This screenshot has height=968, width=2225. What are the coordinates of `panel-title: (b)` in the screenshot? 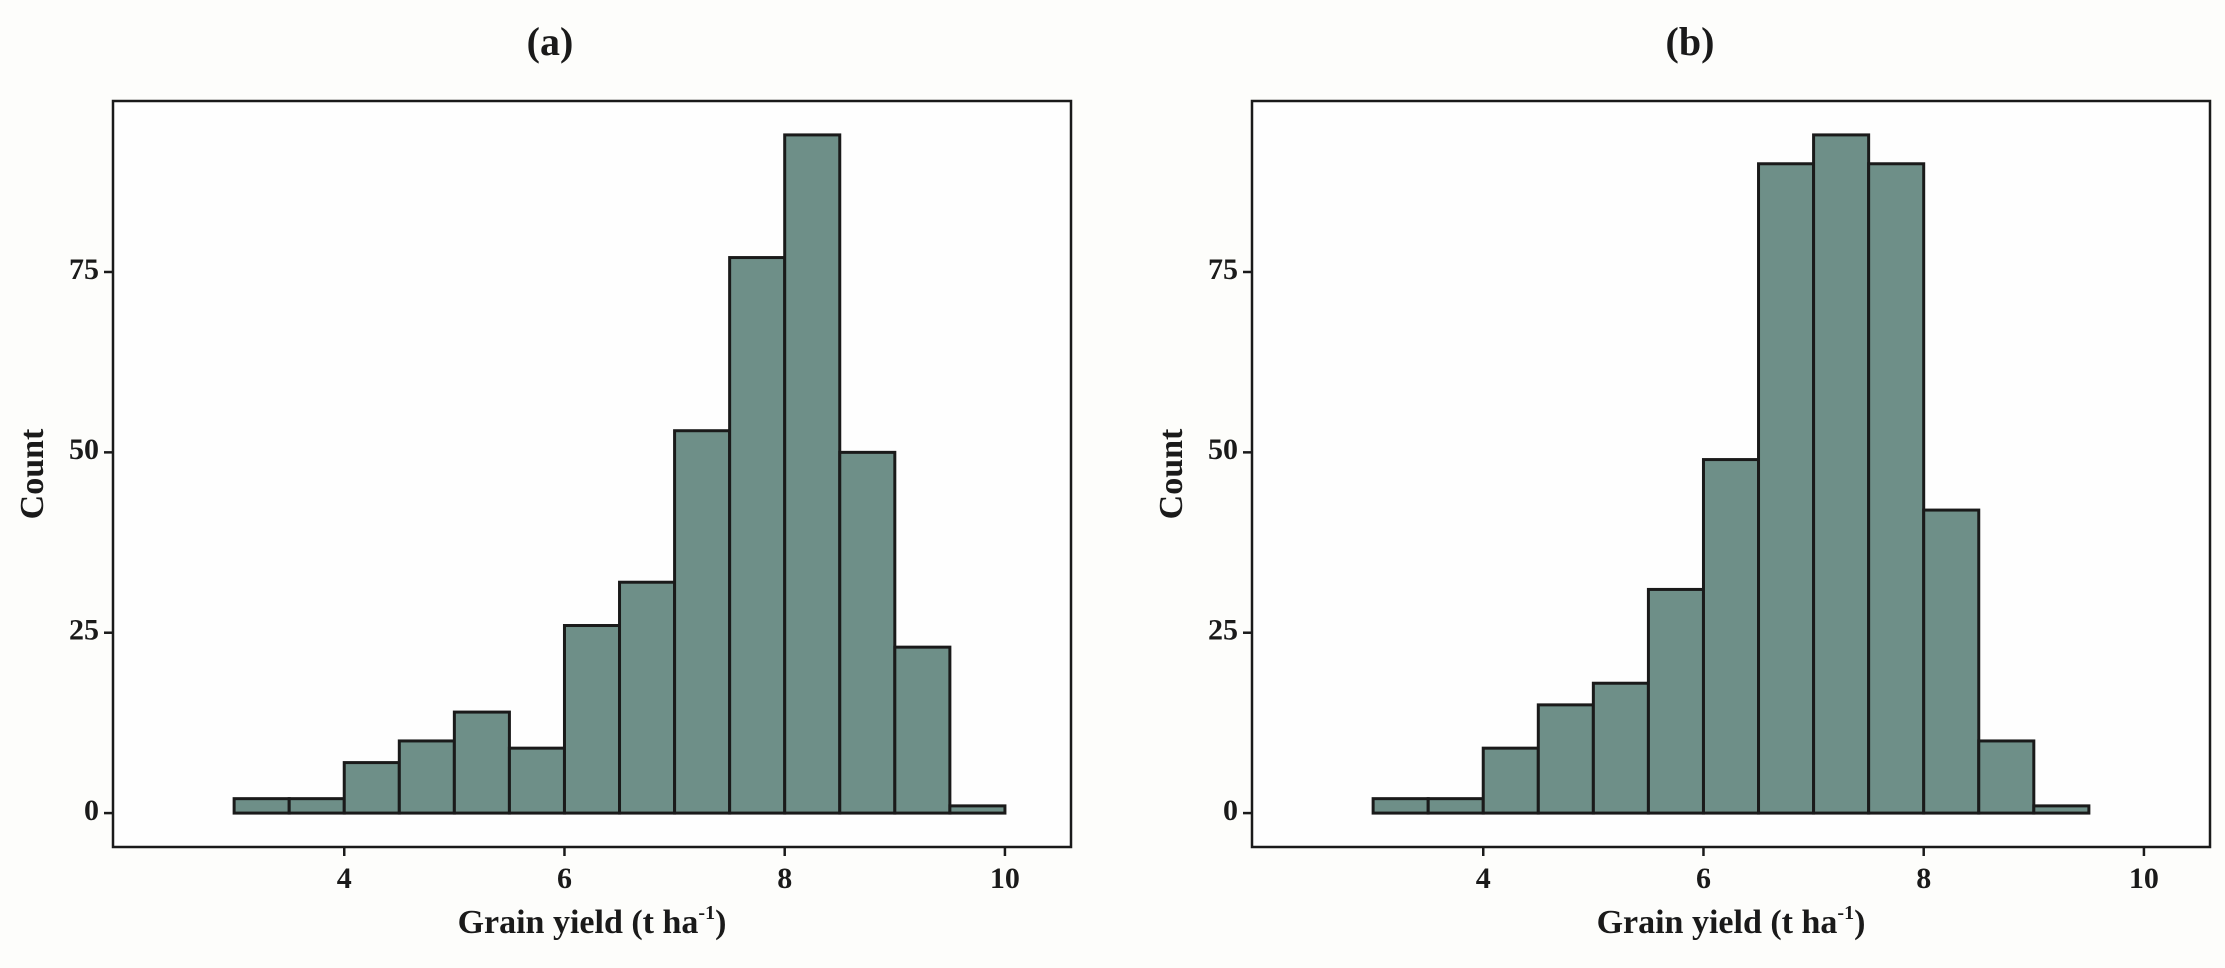 It's located at (1690, 41).